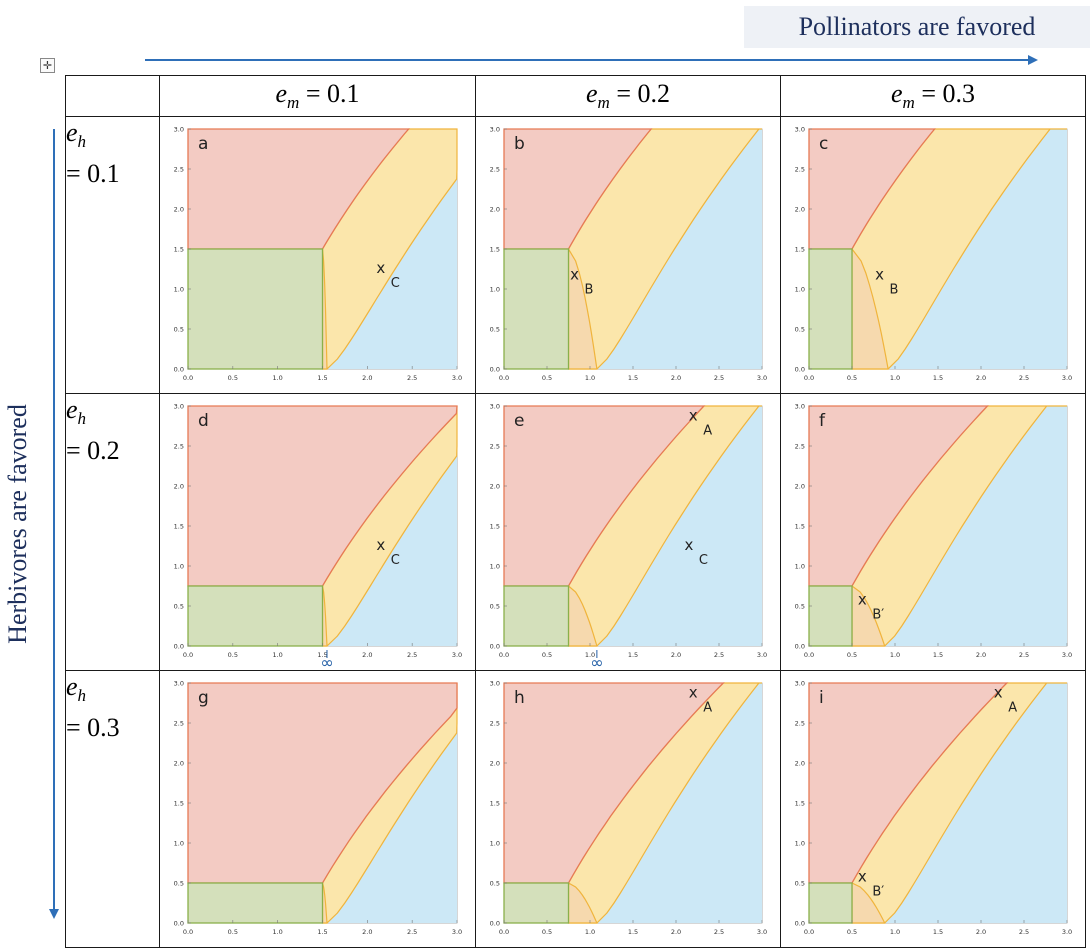 The image size is (1090, 949). I want to click on panel-label: f, so click(822, 421).